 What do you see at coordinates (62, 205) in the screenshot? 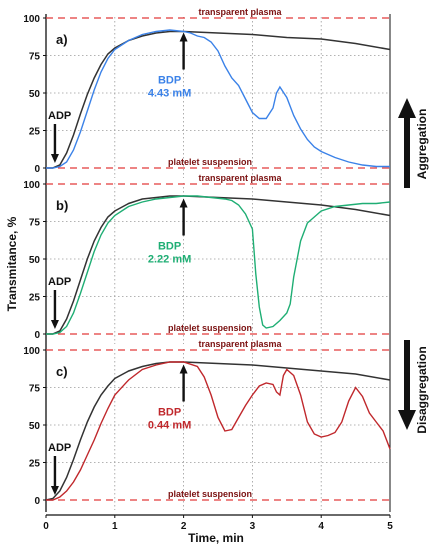
I see `panel-label: b)` at bounding box center [62, 205].